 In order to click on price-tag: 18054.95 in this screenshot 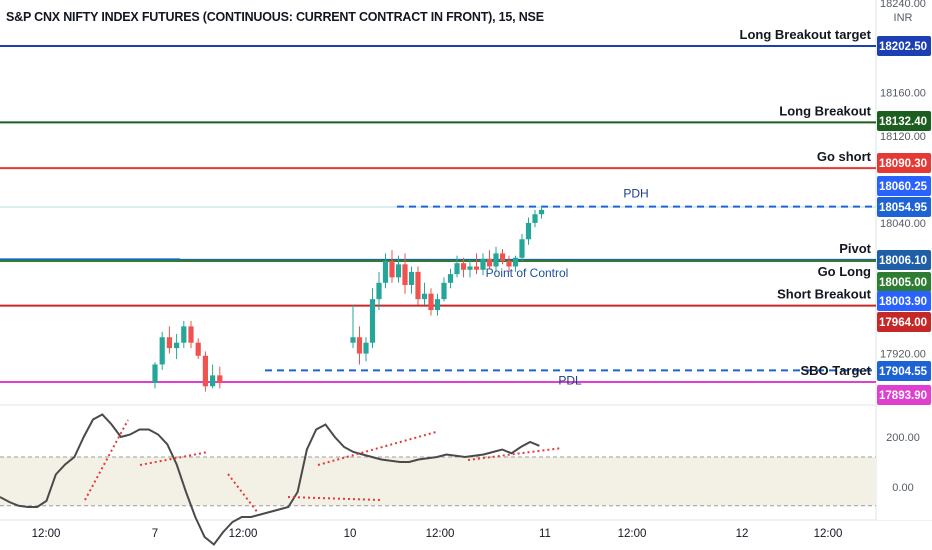, I will do `click(904, 207)`.